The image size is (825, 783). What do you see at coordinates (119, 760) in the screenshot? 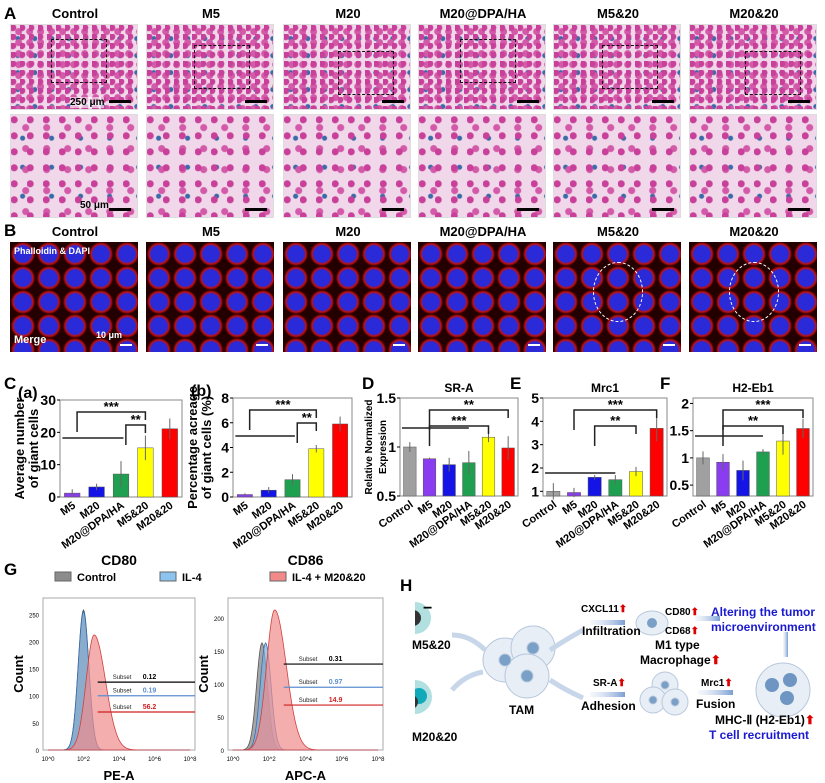
I see `x-tick-label: 10^4` at bounding box center [119, 760].